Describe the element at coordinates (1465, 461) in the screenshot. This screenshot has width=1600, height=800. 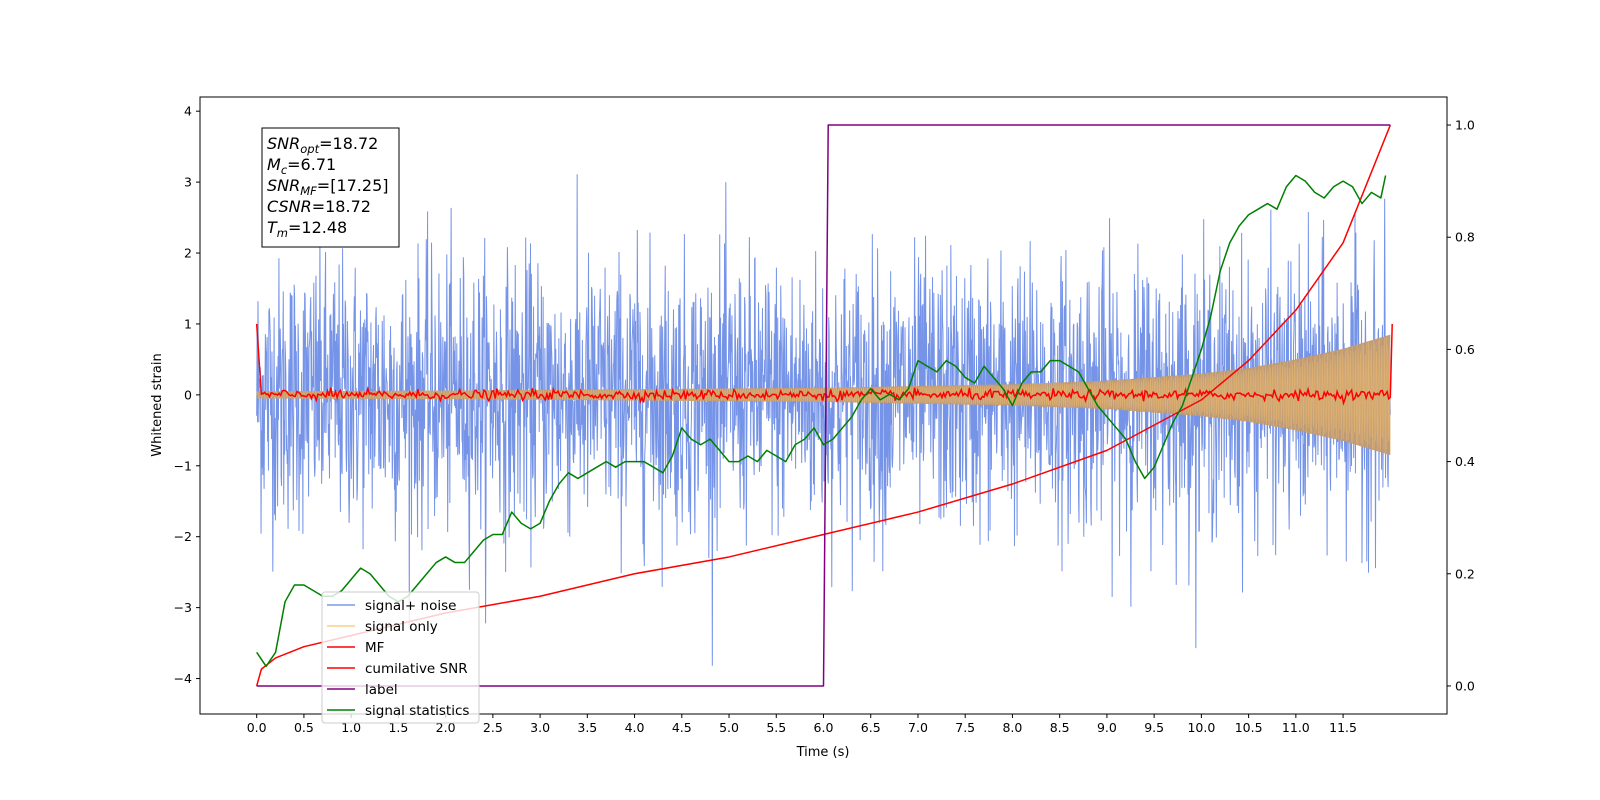
I see `y-tick-label-right: 0.4` at that location.